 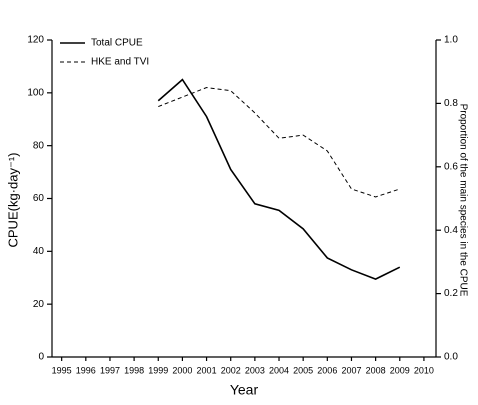 I want to click on series-line, so click(x=279, y=142).